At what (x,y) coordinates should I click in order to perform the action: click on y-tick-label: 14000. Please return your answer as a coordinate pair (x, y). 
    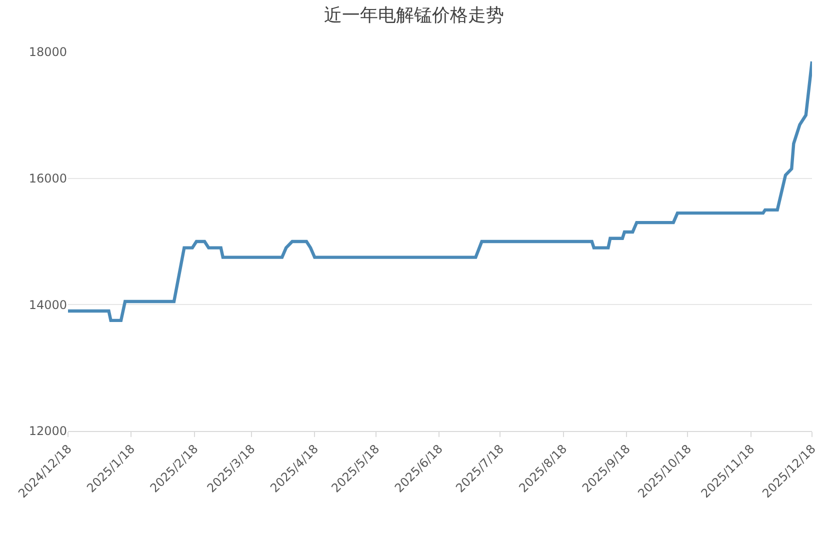
    Looking at the image, I should click on (47, 305).